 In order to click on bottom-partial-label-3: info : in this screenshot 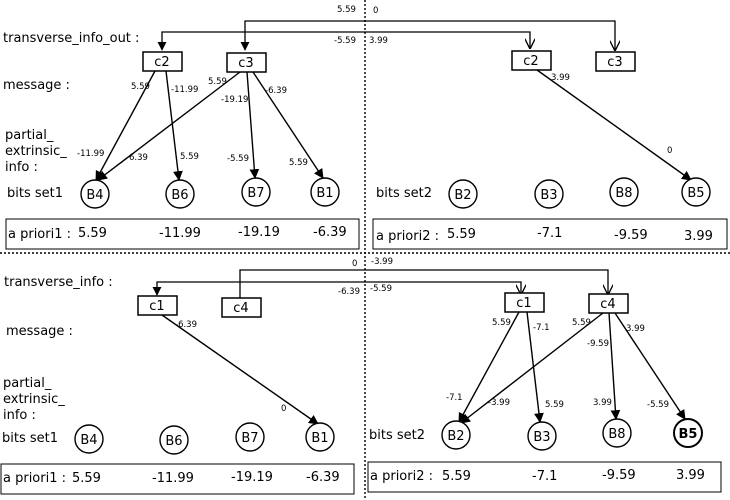, I will do `click(19, 415)`.